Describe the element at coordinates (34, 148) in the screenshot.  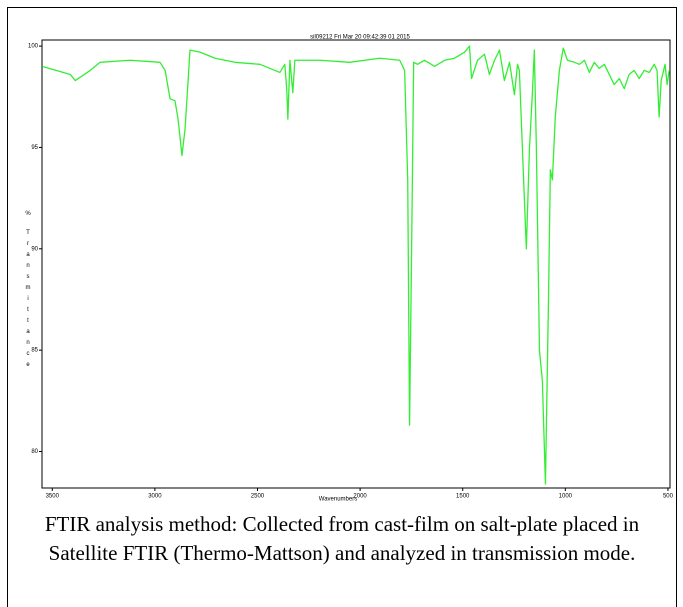
I see `y-tick-label: 95` at that location.